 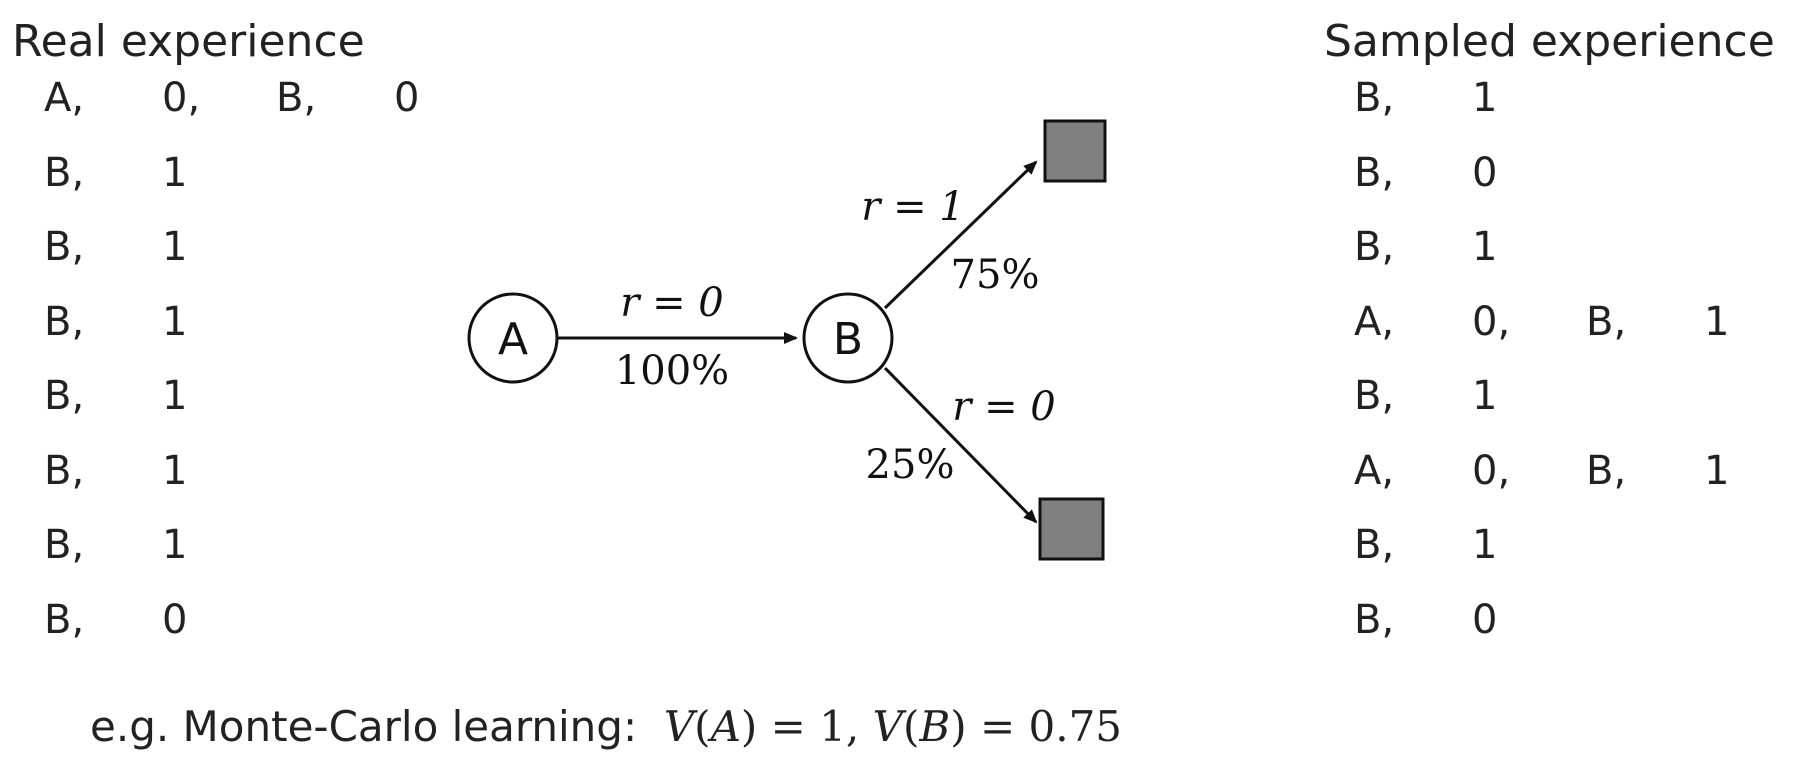 What do you see at coordinates (175, 619) in the screenshot?
I see `real-experience-row-8-cell-2: 0` at bounding box center [175, 619].